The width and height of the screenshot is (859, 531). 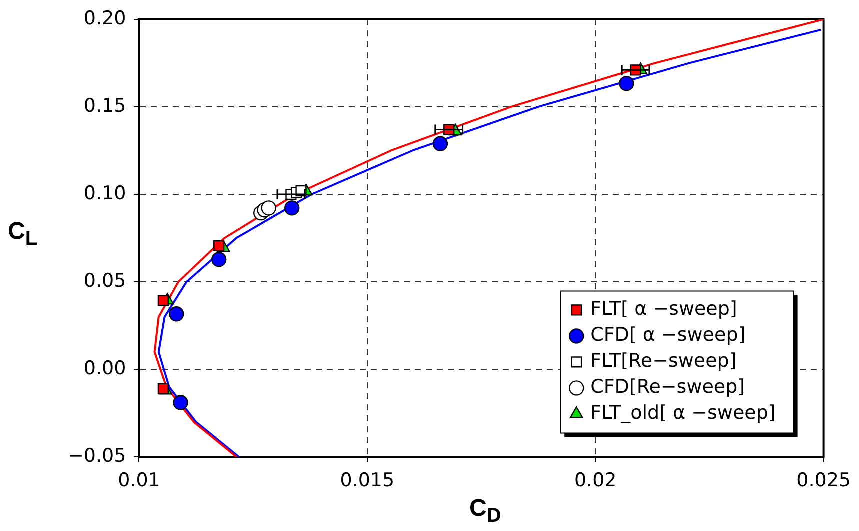 I want to click on y-tick-label: 0.05, so click(x=105, y=281).